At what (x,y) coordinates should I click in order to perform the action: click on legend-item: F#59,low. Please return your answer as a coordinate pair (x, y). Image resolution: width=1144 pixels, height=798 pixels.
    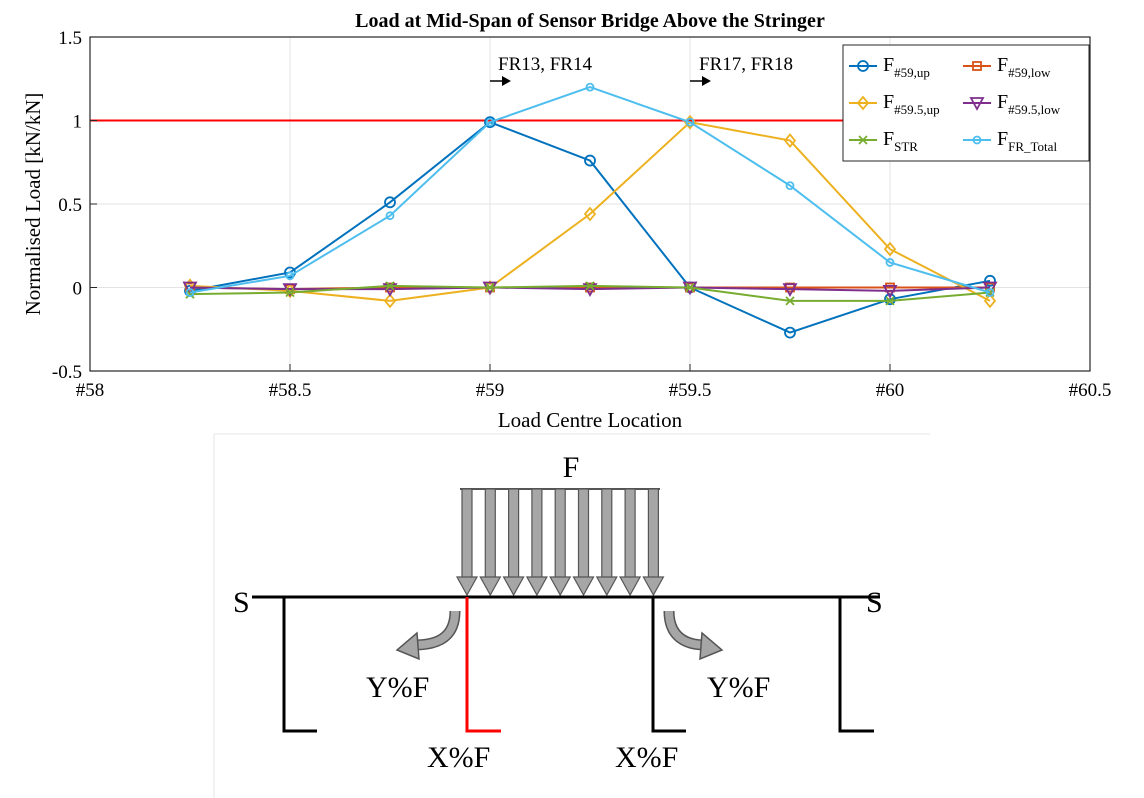
    Looking at the image, I should click on (1007, 67).